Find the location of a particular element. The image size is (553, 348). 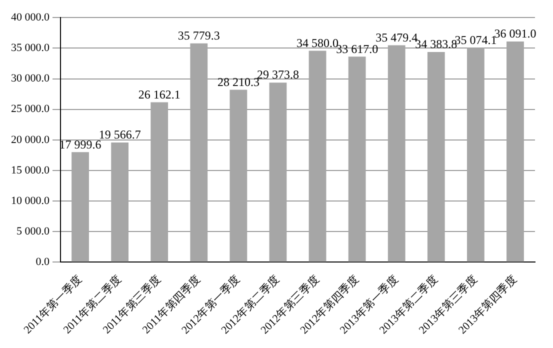

y-tick-label: 20 000.0 is located at coordinates (30, 140).